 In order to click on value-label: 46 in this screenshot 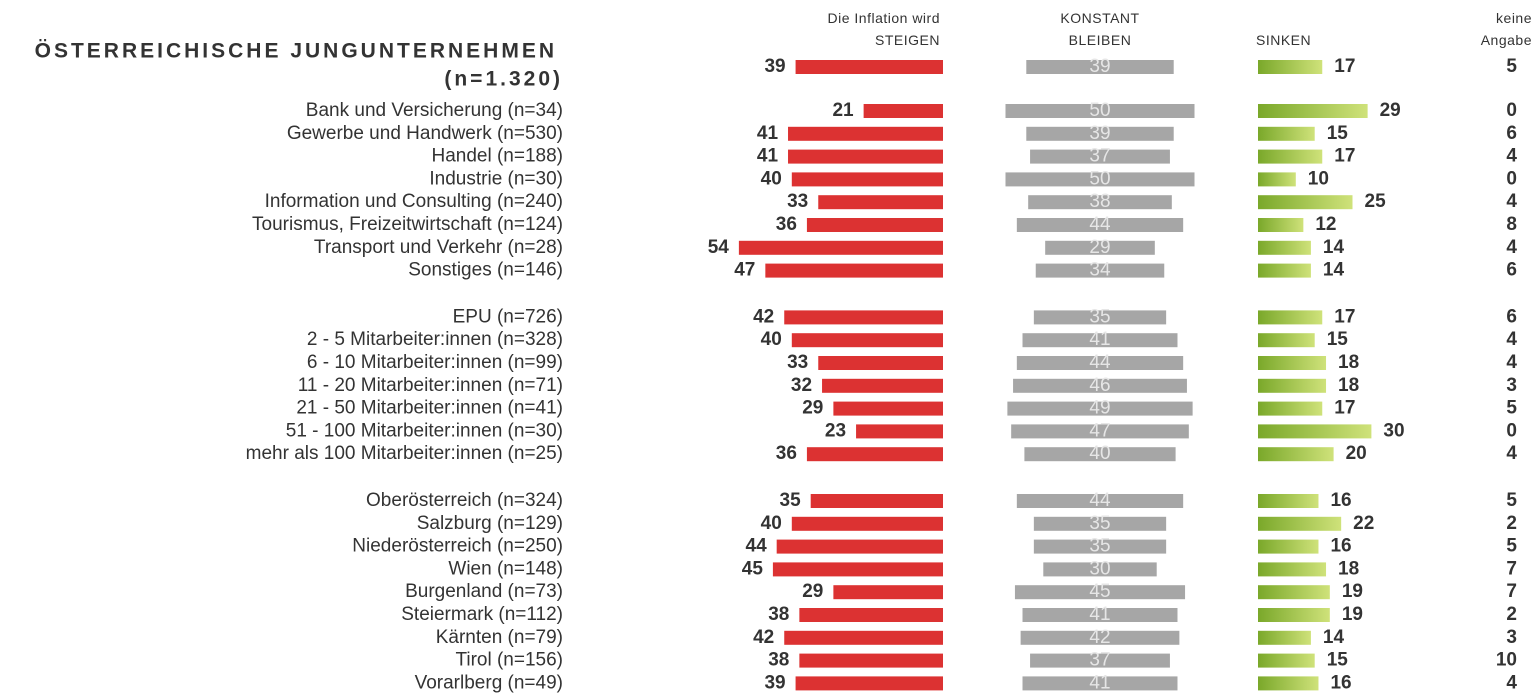, I will do `click(1099, 385)`.